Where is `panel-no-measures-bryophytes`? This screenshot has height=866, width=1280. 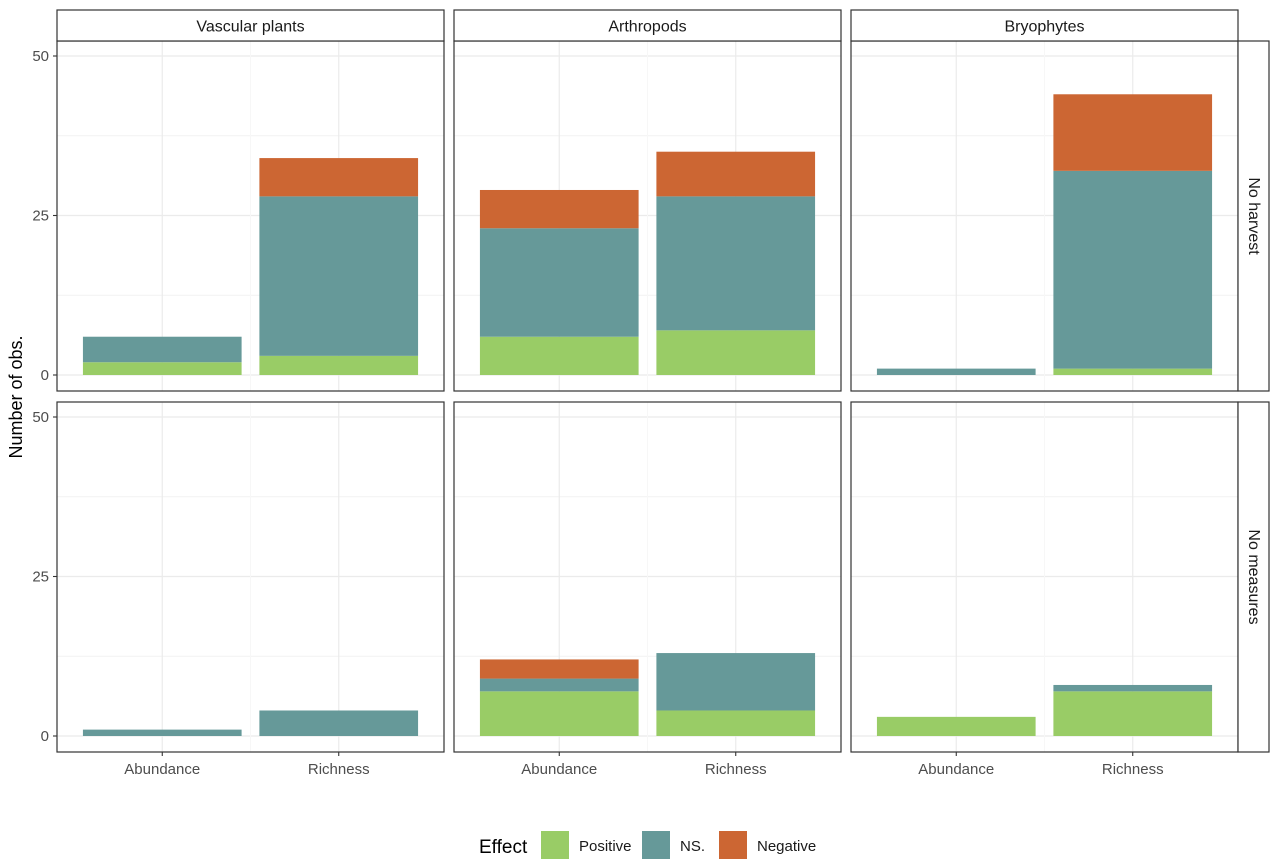
panel-no-measures-bryophytes is located at coordinates (1044, 577).